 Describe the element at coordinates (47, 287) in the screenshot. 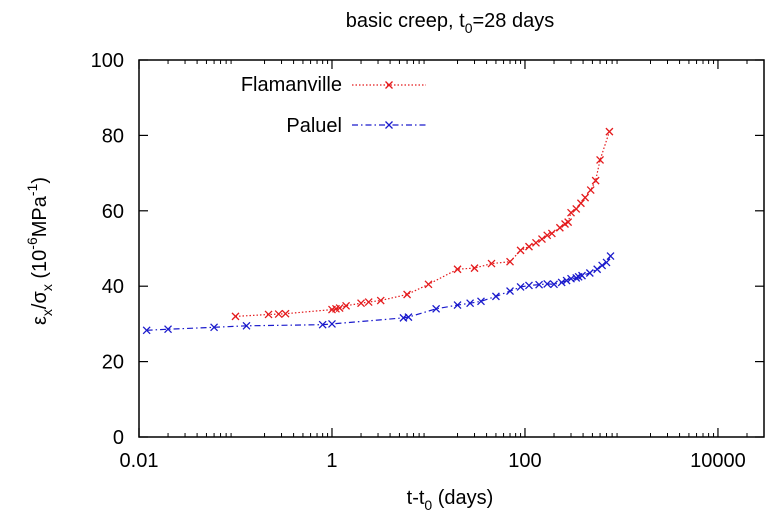

I see `y-axis-label-sigma-sub: x` at that location.